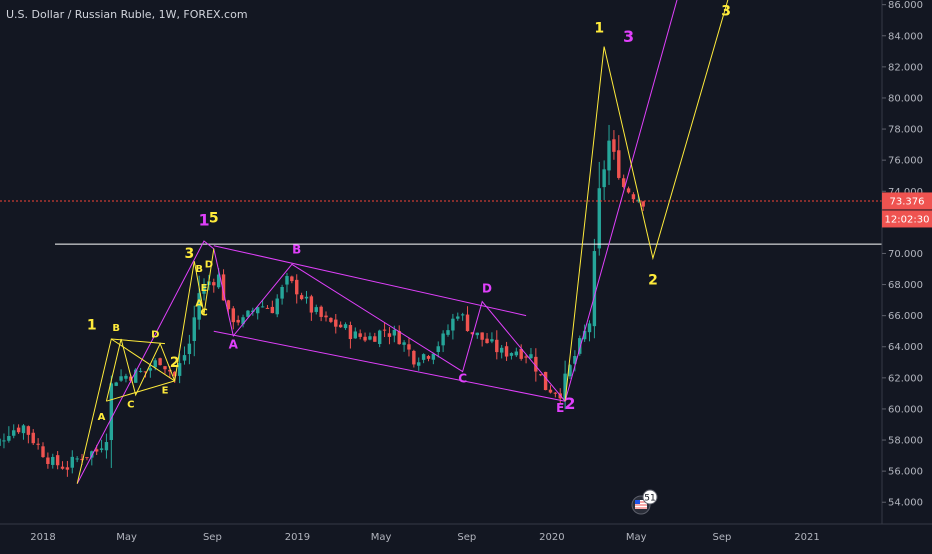 This screenshot has height=554, width=932. Describe the element at coordinates (190, 254) in the screenshot. I see `wave-label: 3` at that location.